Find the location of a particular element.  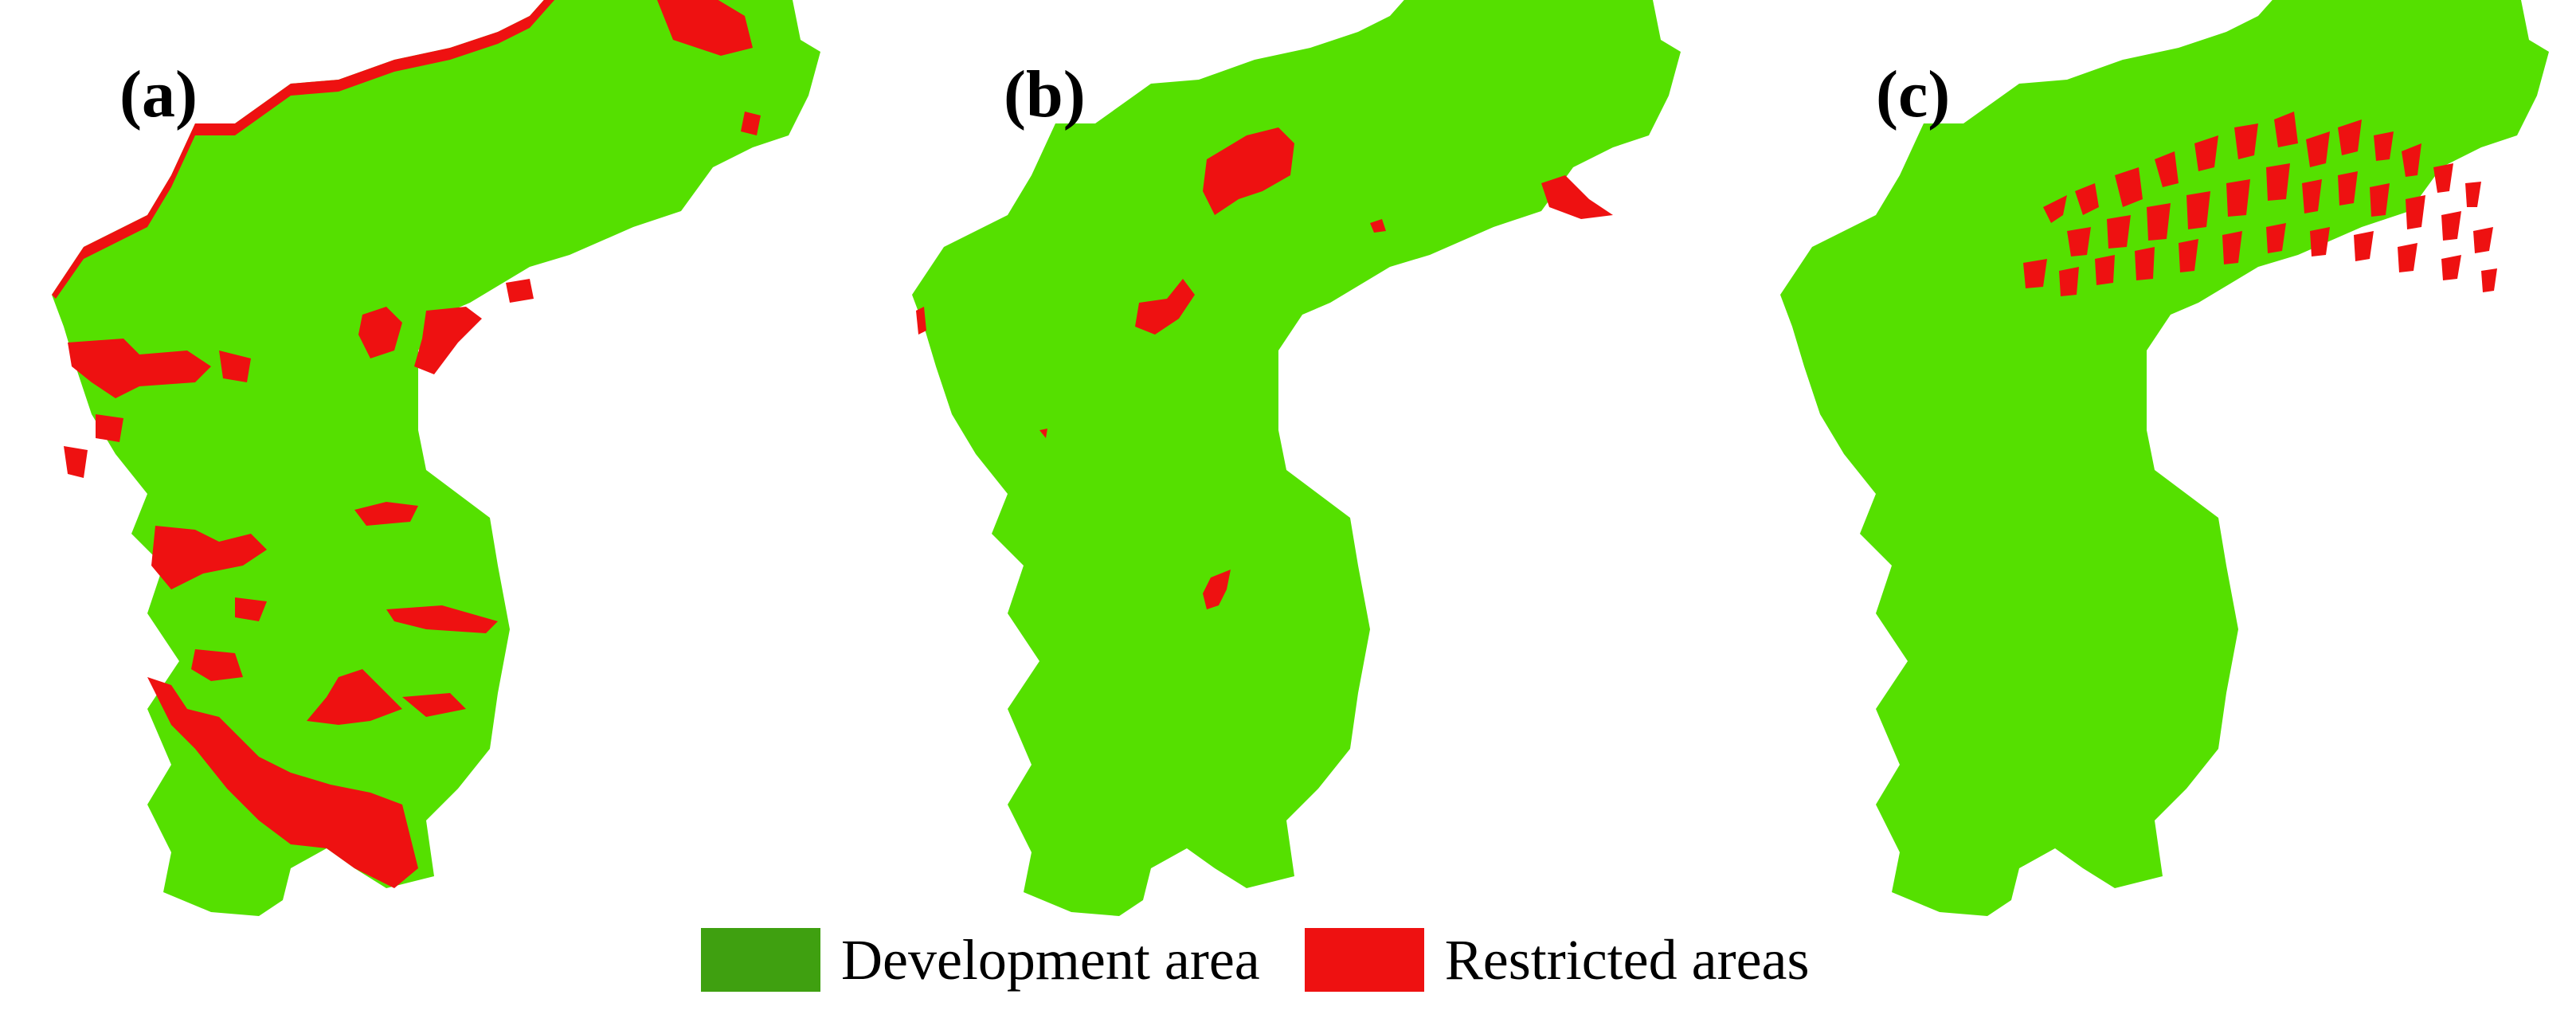

legend-swatch-development is located at coordinates (760, 960).